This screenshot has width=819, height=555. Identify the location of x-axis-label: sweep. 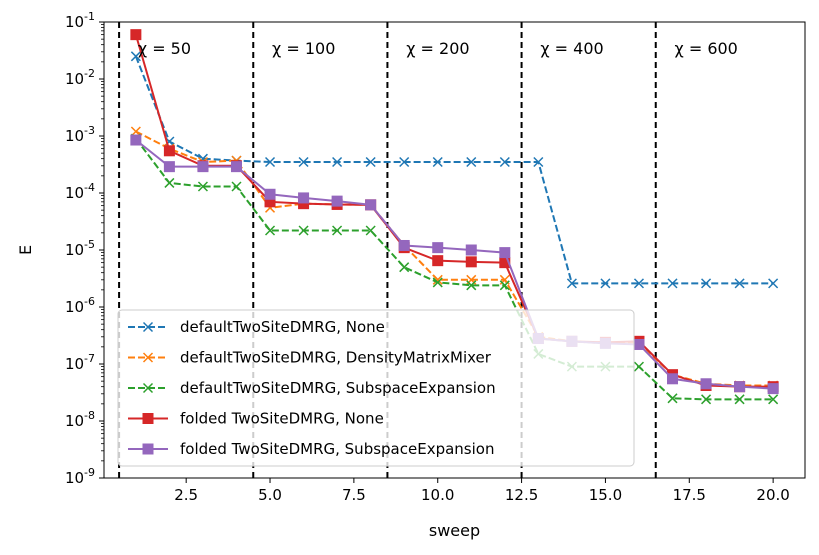
(454, 530).